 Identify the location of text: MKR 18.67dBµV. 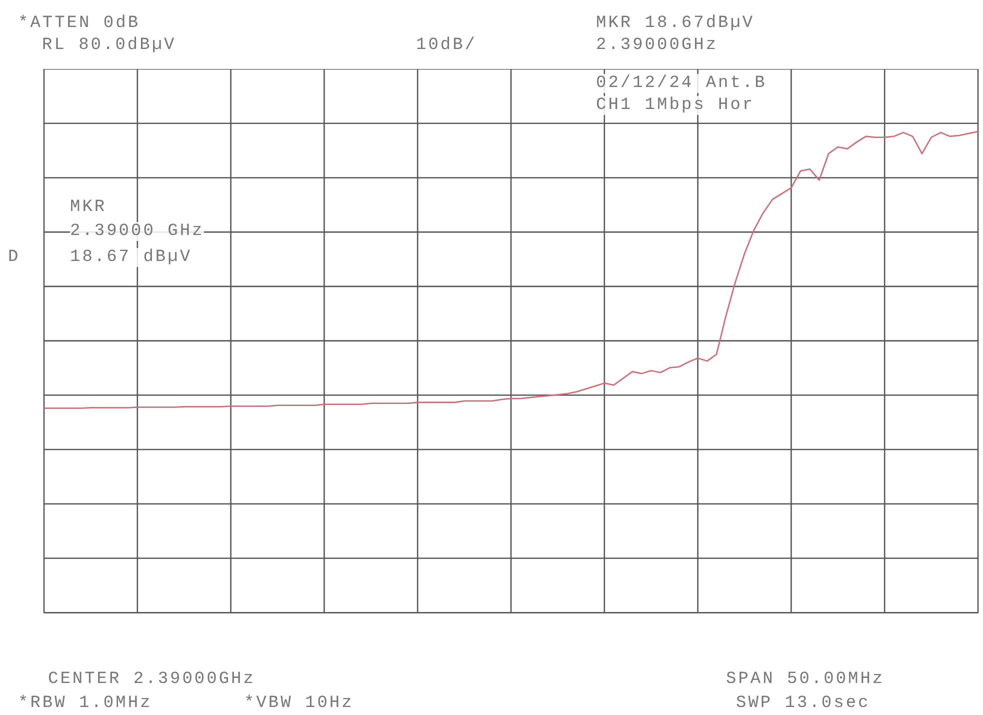
(675, 23).